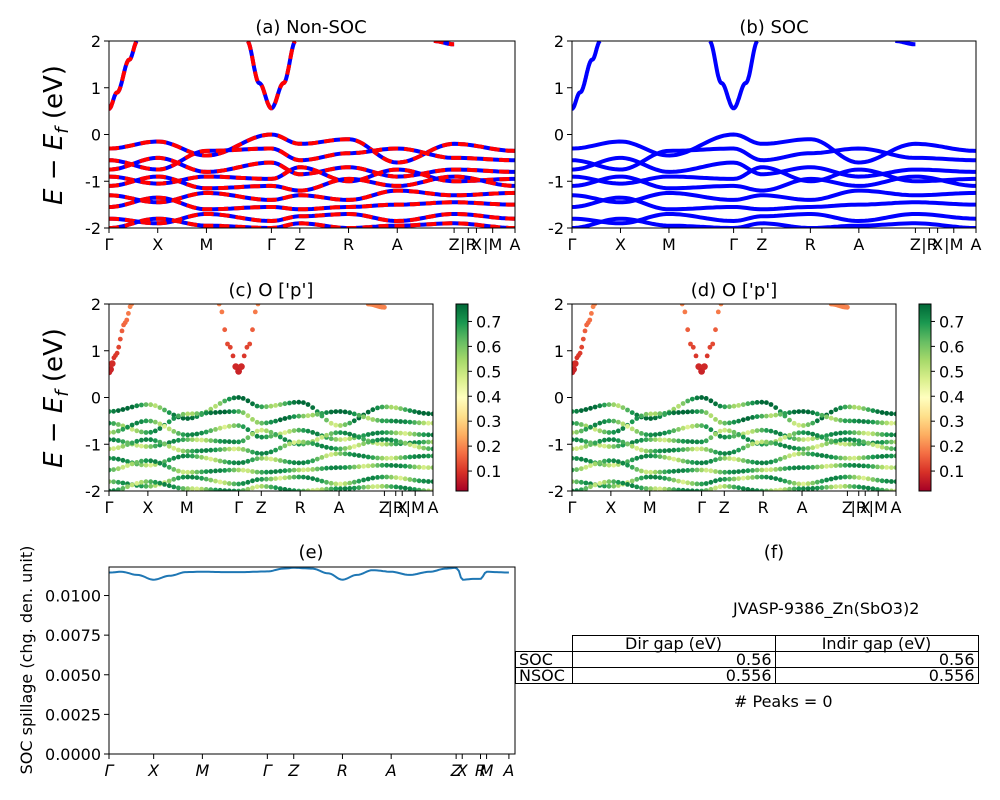 The image size is (1000, 800). I want to click on band-line, so click(587, 76).